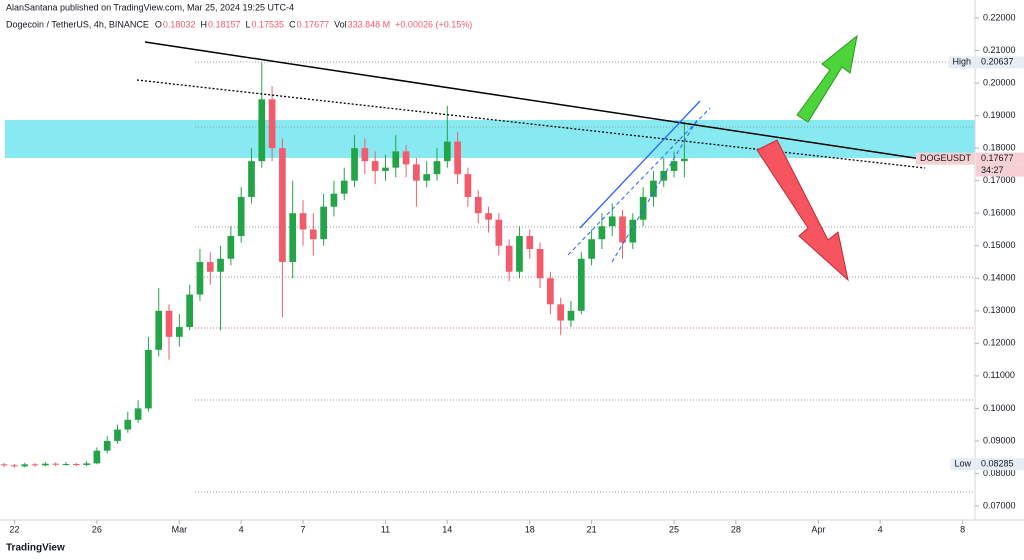 This screenshot has height=560, width=1024. I want to click on y-tick-label: 0.17000, so click(999, 180).